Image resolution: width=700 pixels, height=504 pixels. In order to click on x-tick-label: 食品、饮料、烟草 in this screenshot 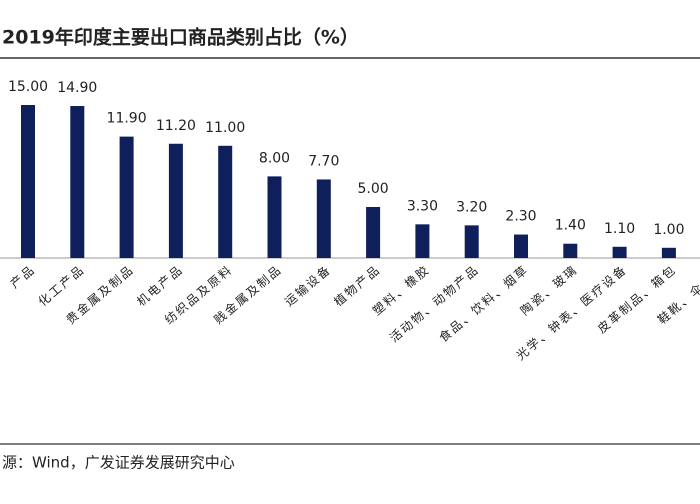, I will do `click(483, 302)`.